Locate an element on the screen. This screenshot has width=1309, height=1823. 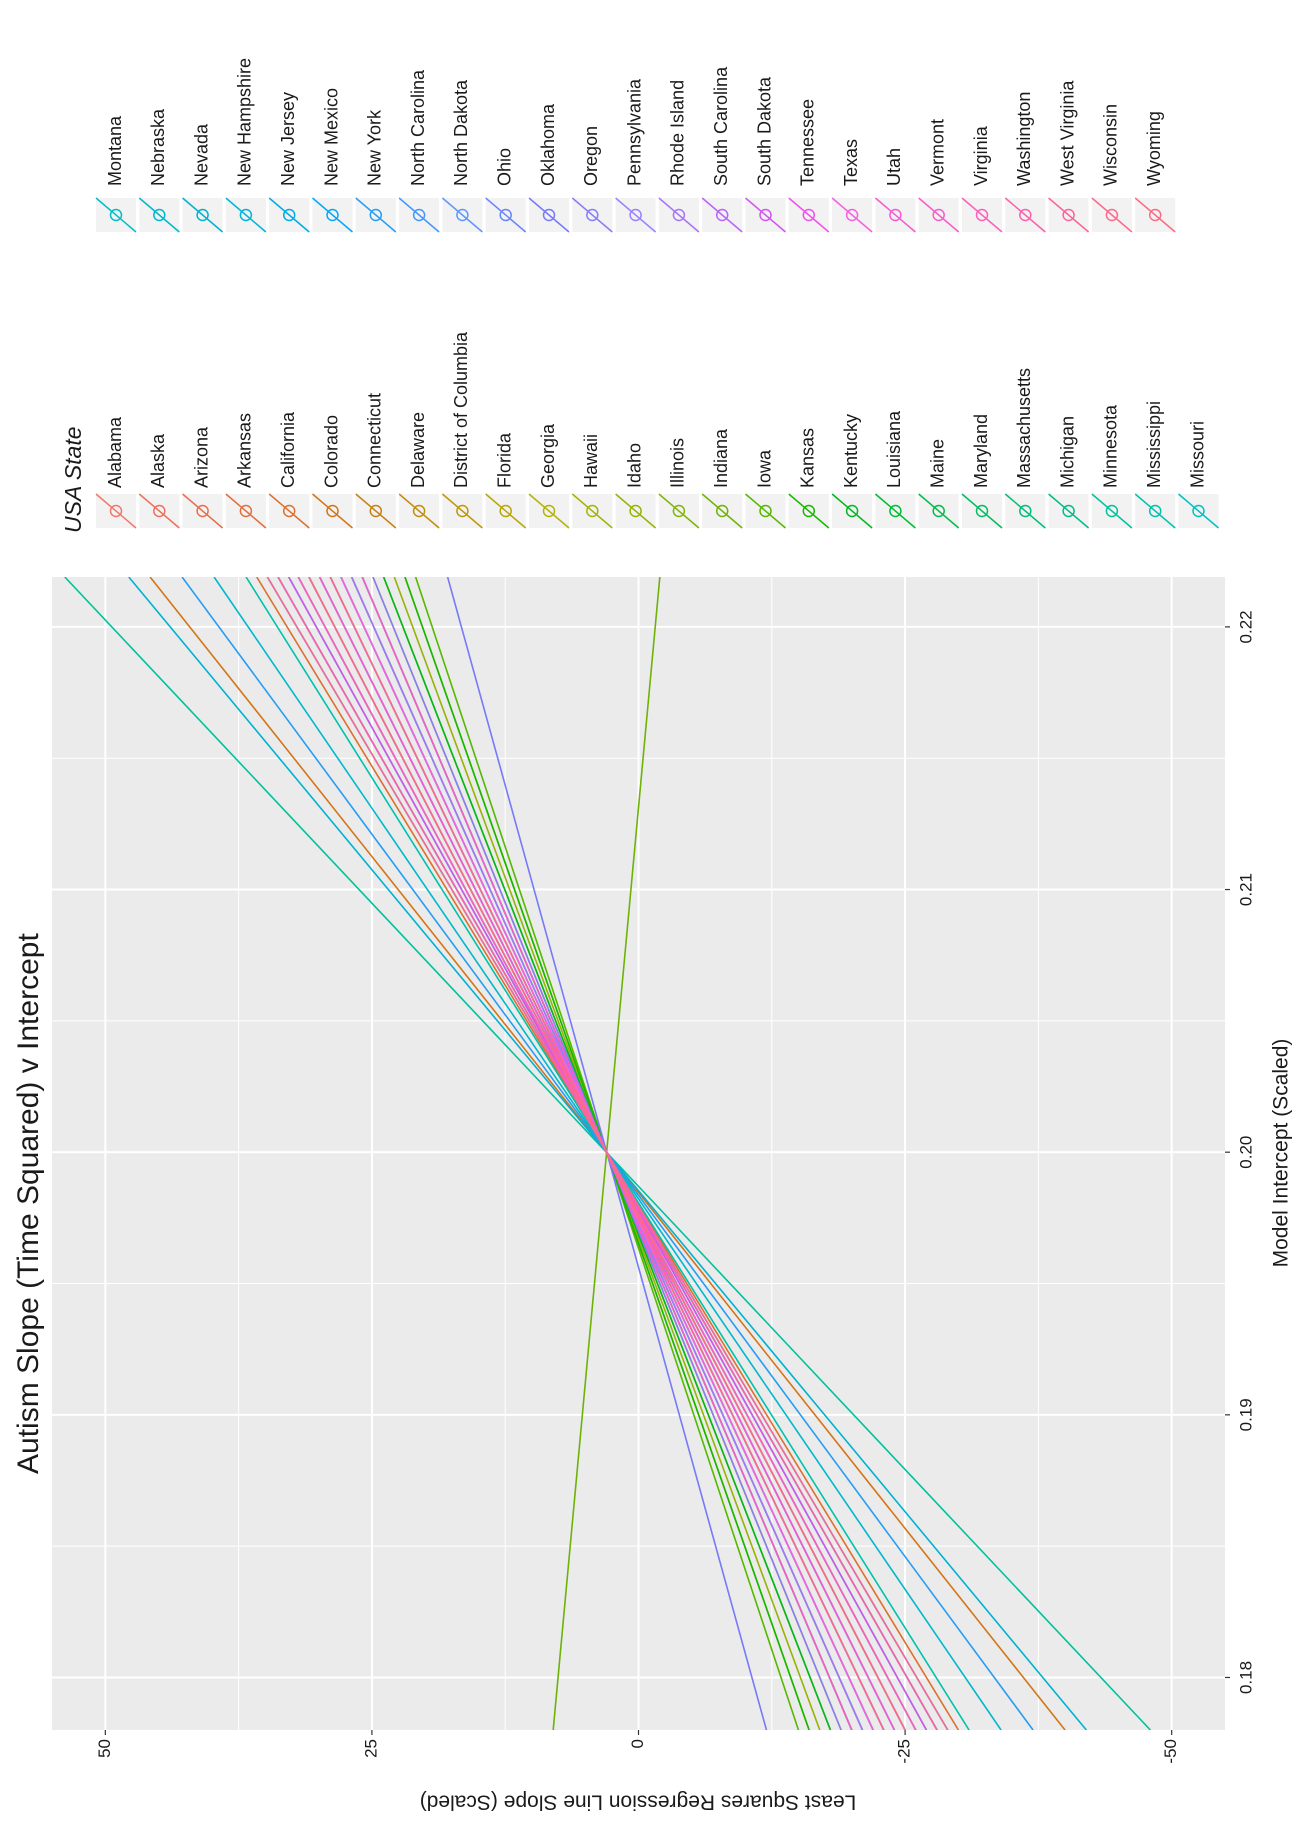
legend-label: District of Columbia is located at coordinates (461, 409).